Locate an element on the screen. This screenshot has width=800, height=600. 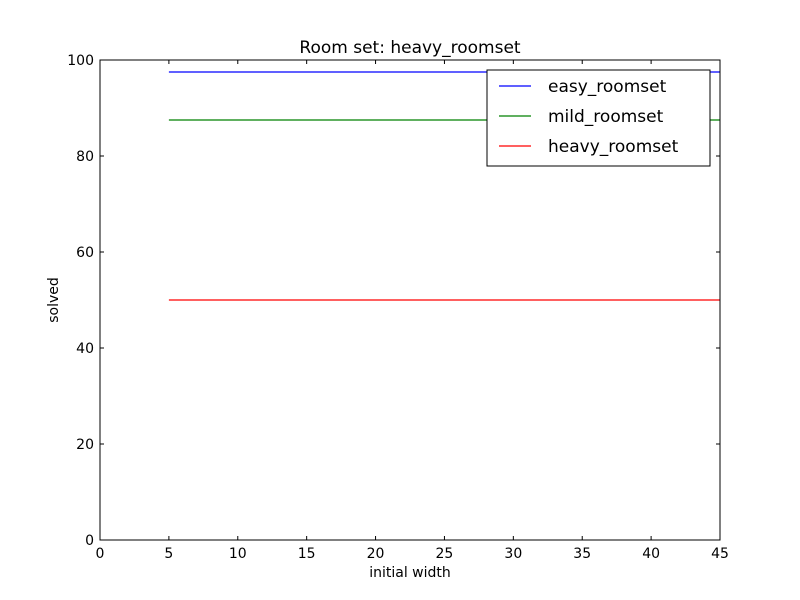
x-tick-label: 40 is located at coordinates (651, 554).